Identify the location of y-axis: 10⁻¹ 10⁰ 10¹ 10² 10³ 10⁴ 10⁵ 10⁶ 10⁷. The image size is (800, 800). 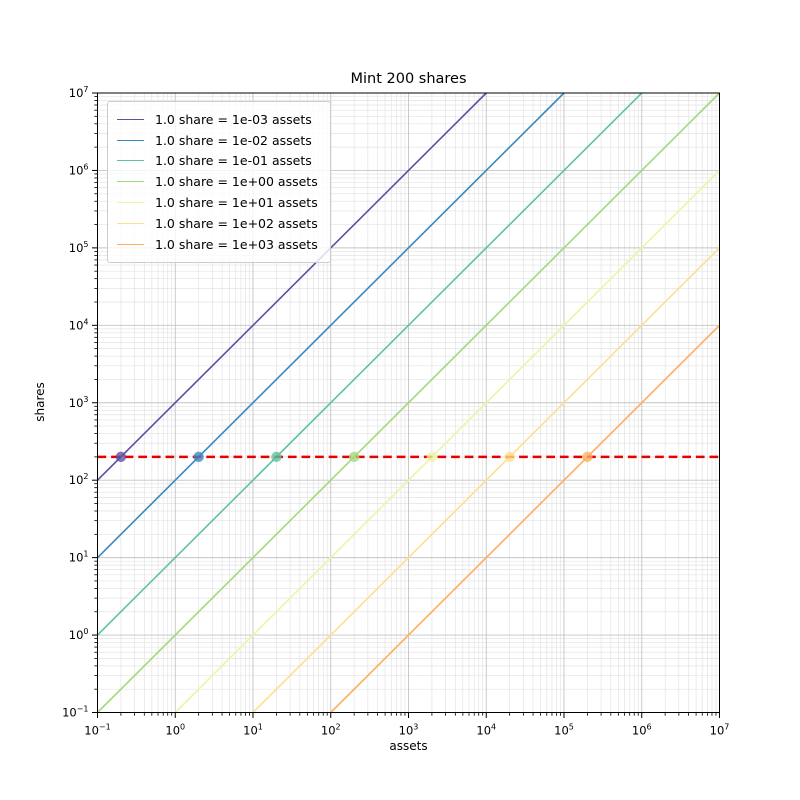
(80, 402).